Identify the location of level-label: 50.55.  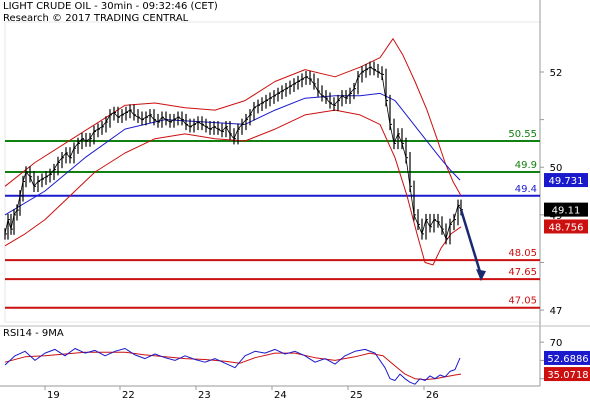
(522, 134).